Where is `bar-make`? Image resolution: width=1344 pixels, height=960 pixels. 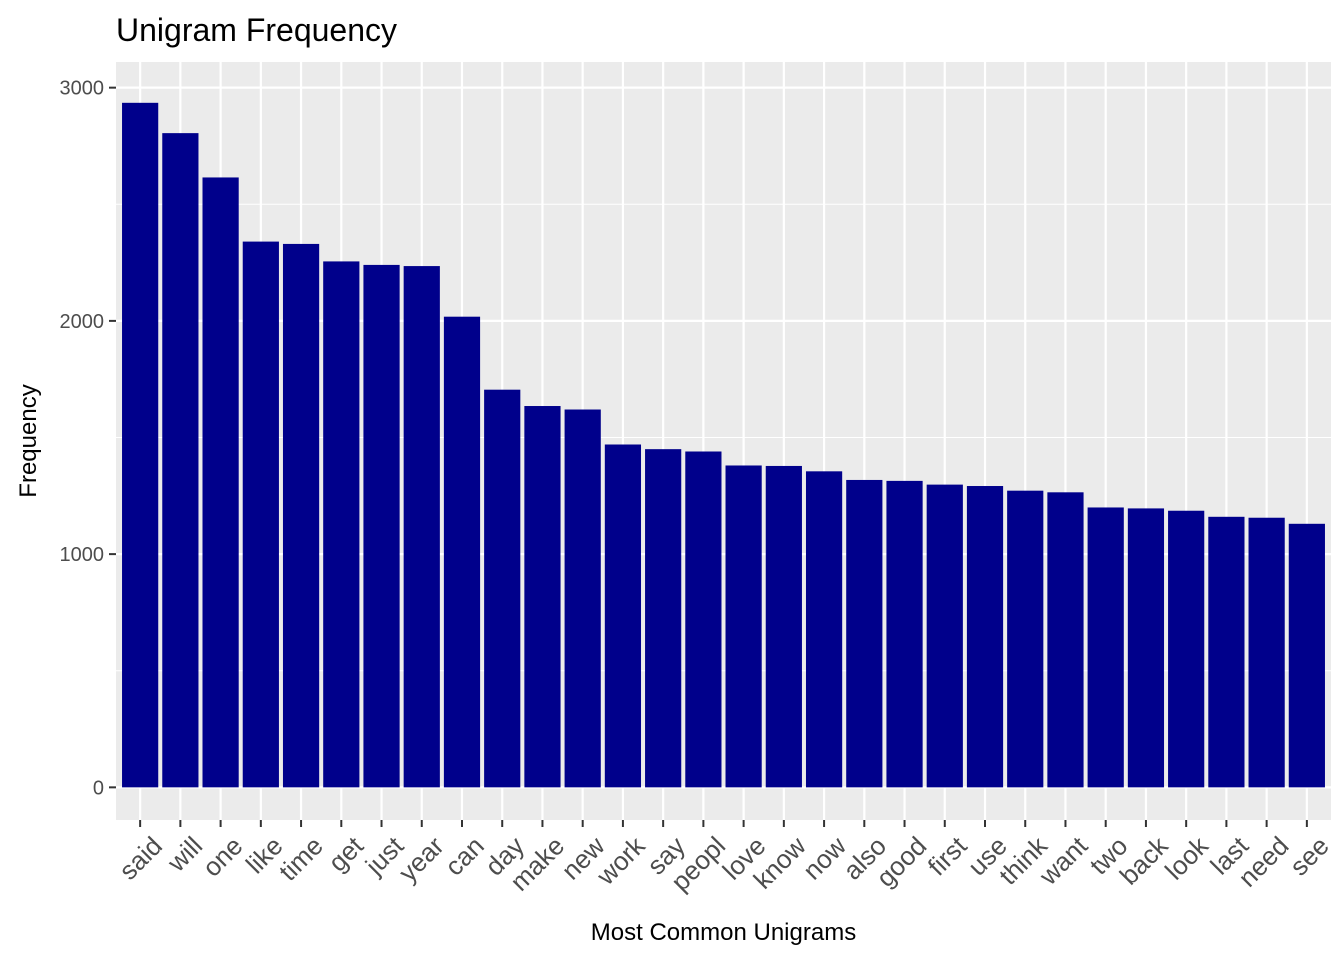
bar-make is located at coordinates (542, 597).